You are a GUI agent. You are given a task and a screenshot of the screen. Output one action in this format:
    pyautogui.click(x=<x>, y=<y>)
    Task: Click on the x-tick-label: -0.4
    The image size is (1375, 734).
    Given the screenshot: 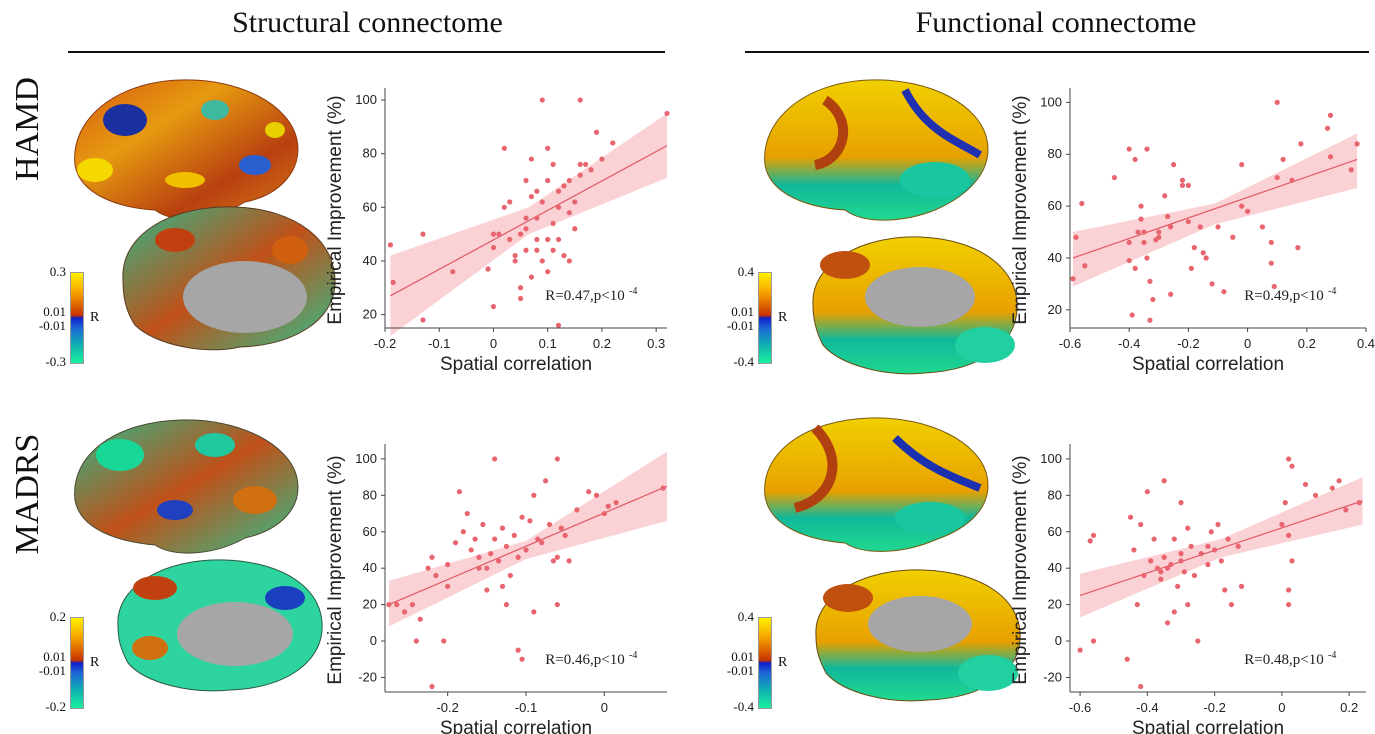 What is the action you would take?
    pyautogui.click(x=1129, y=343)
    